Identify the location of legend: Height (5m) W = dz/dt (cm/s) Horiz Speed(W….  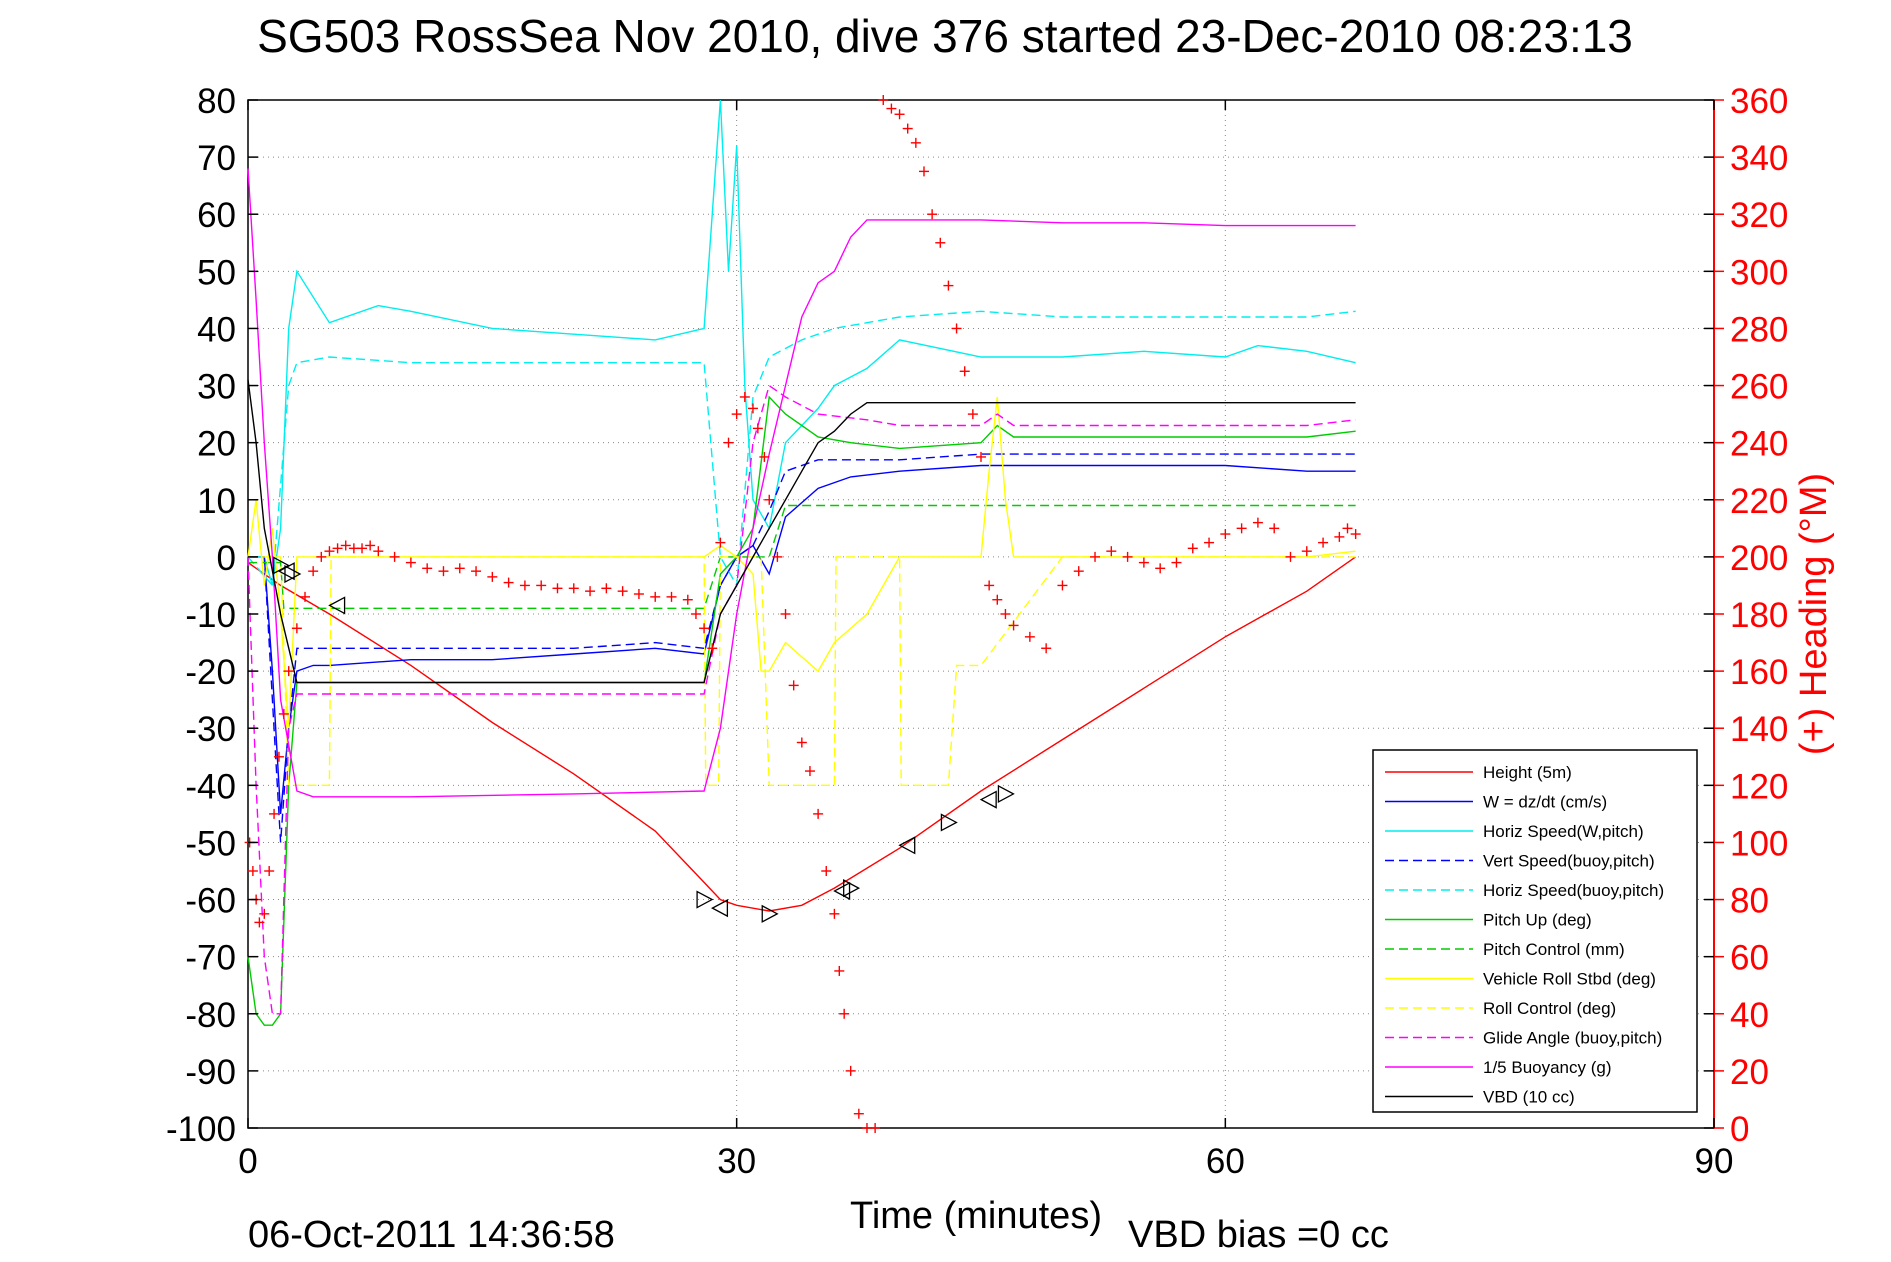
(1535, 931).